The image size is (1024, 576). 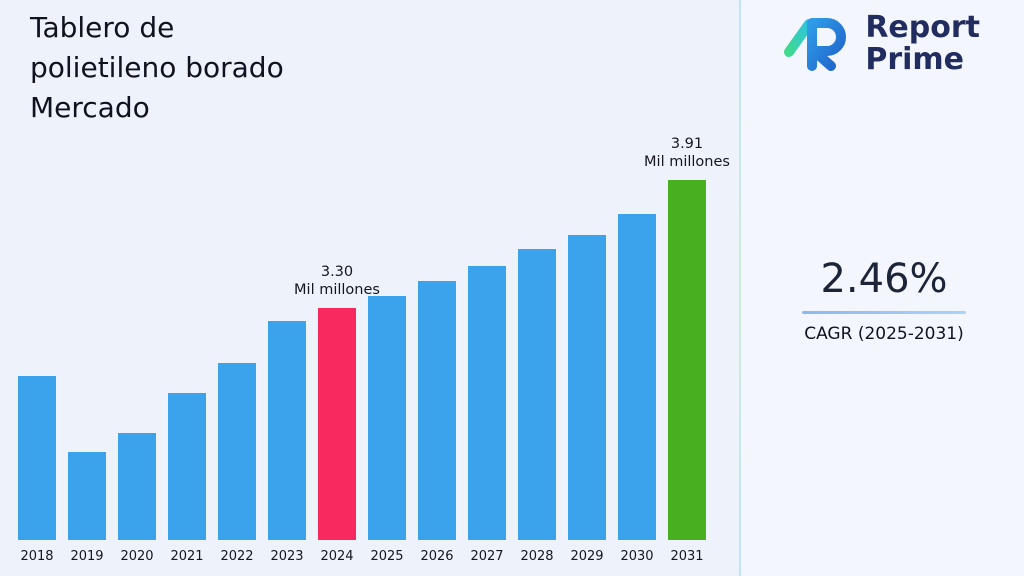 I want to click on bar-2028, so click(x=537, y=394).